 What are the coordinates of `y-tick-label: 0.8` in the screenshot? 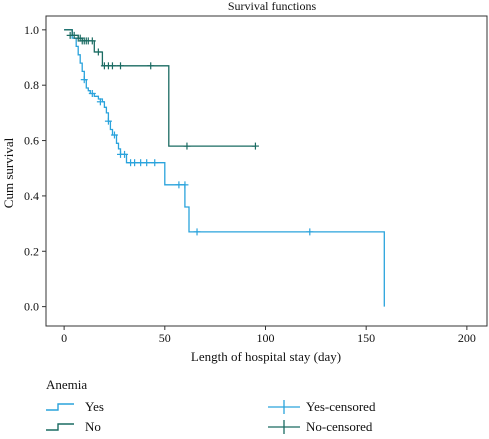 It's located at (31, 85).